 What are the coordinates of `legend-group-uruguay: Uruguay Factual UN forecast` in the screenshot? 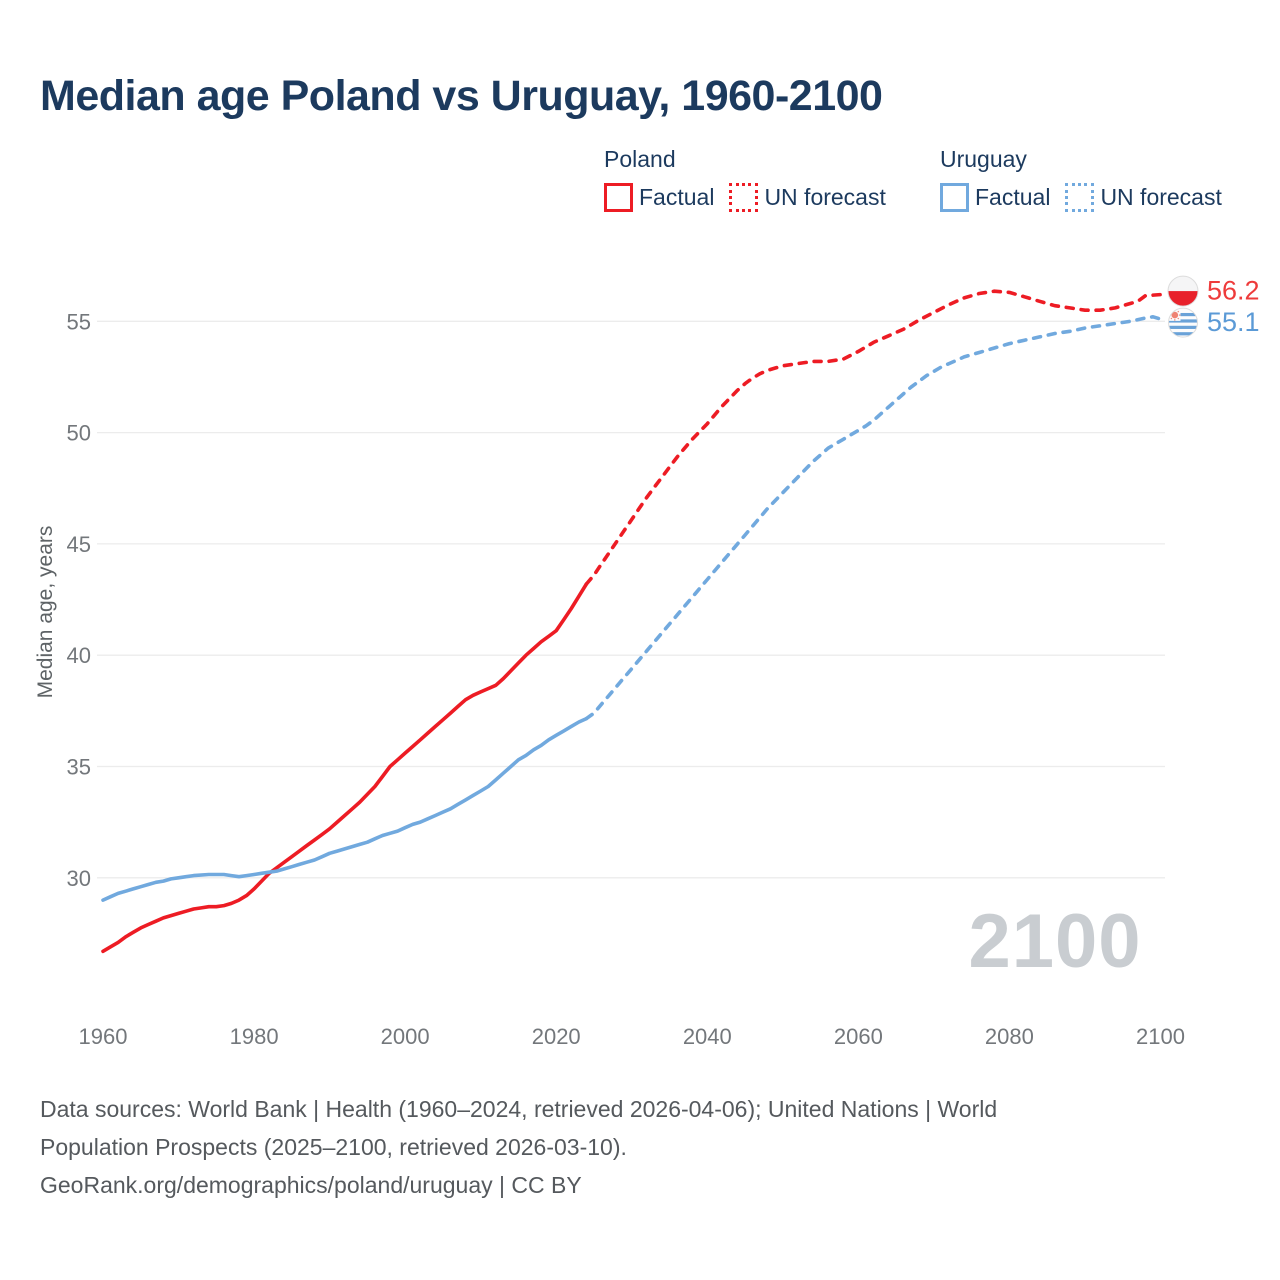 It's located at (1081, 179).